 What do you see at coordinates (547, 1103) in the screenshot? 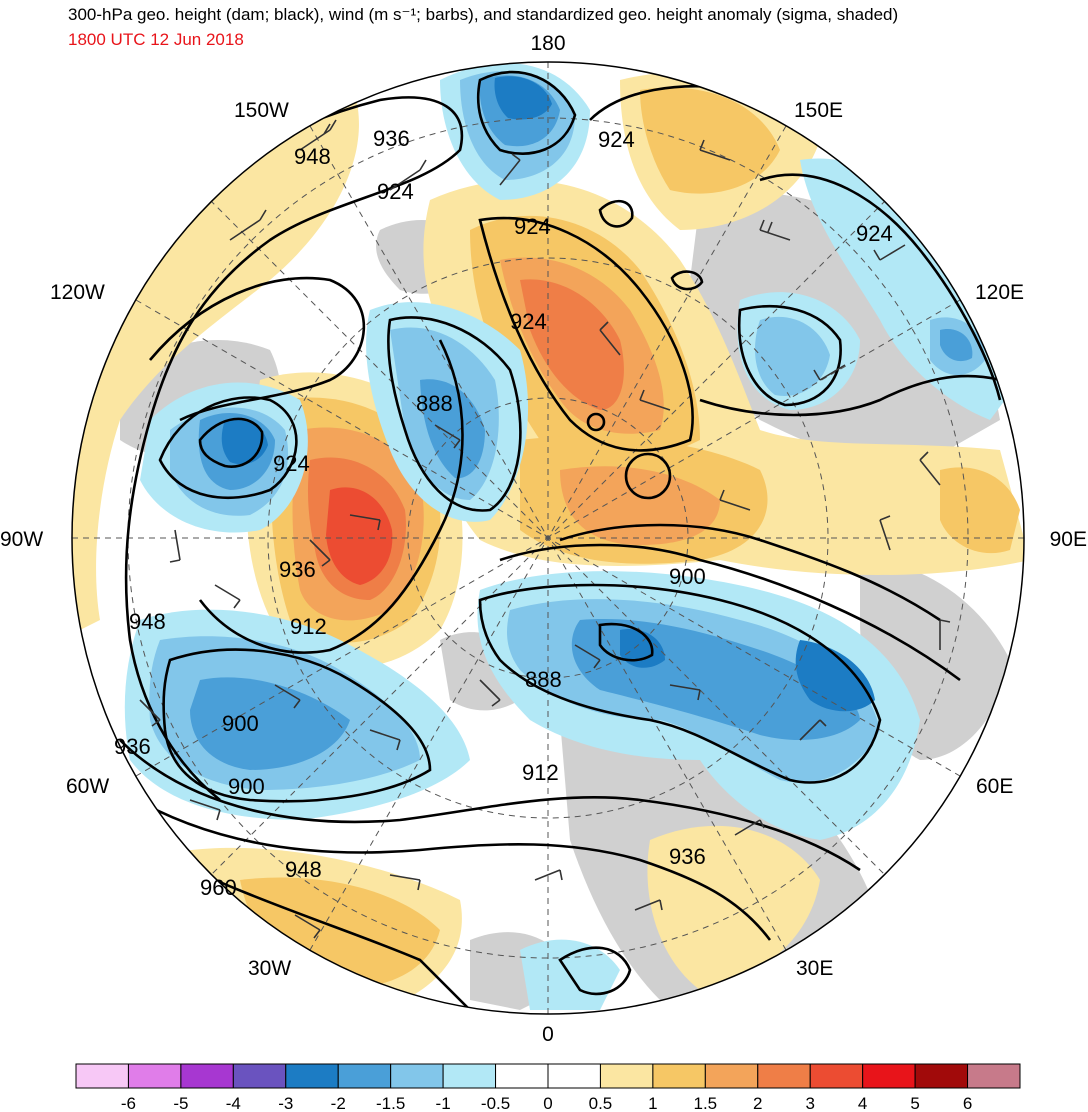
I see `colorbar-label: 0` at bounding box center [547, 1103].